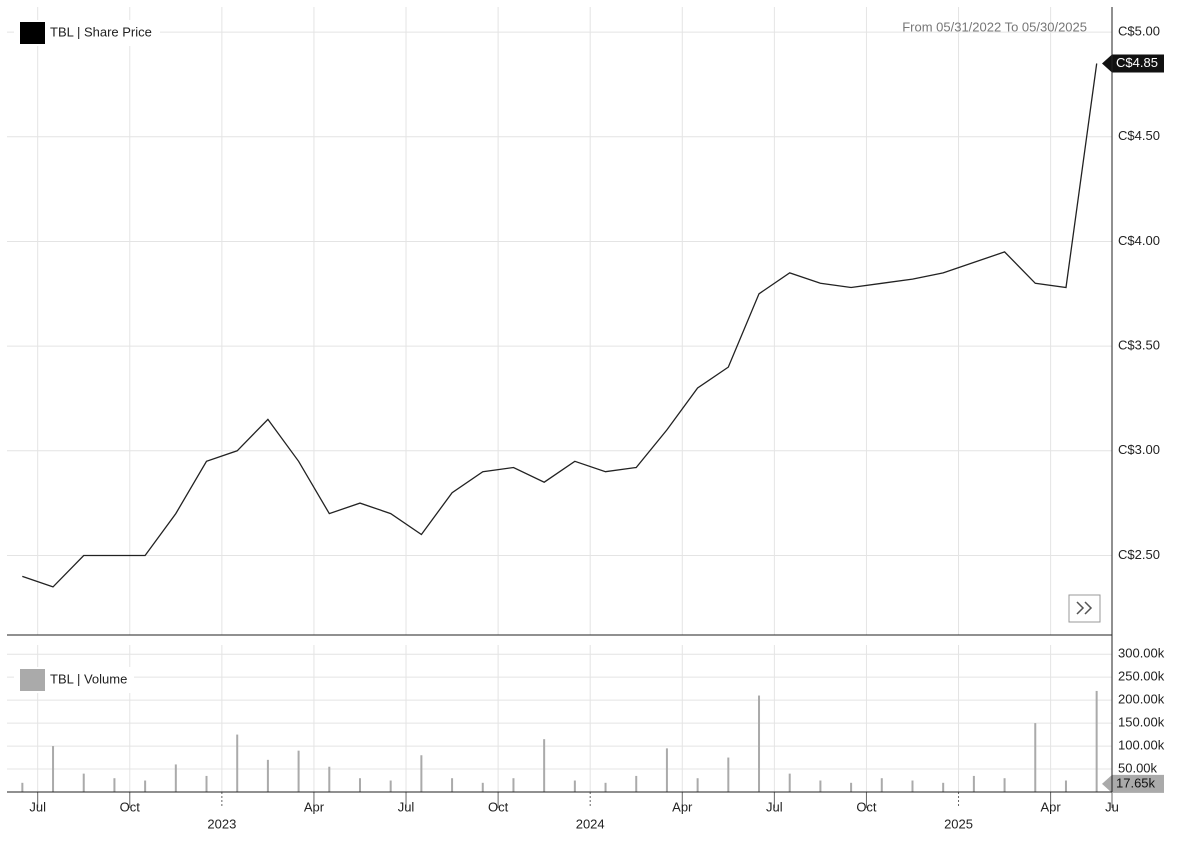  I want to click on y-tick-label: C$3.00, so click(1139, 449).